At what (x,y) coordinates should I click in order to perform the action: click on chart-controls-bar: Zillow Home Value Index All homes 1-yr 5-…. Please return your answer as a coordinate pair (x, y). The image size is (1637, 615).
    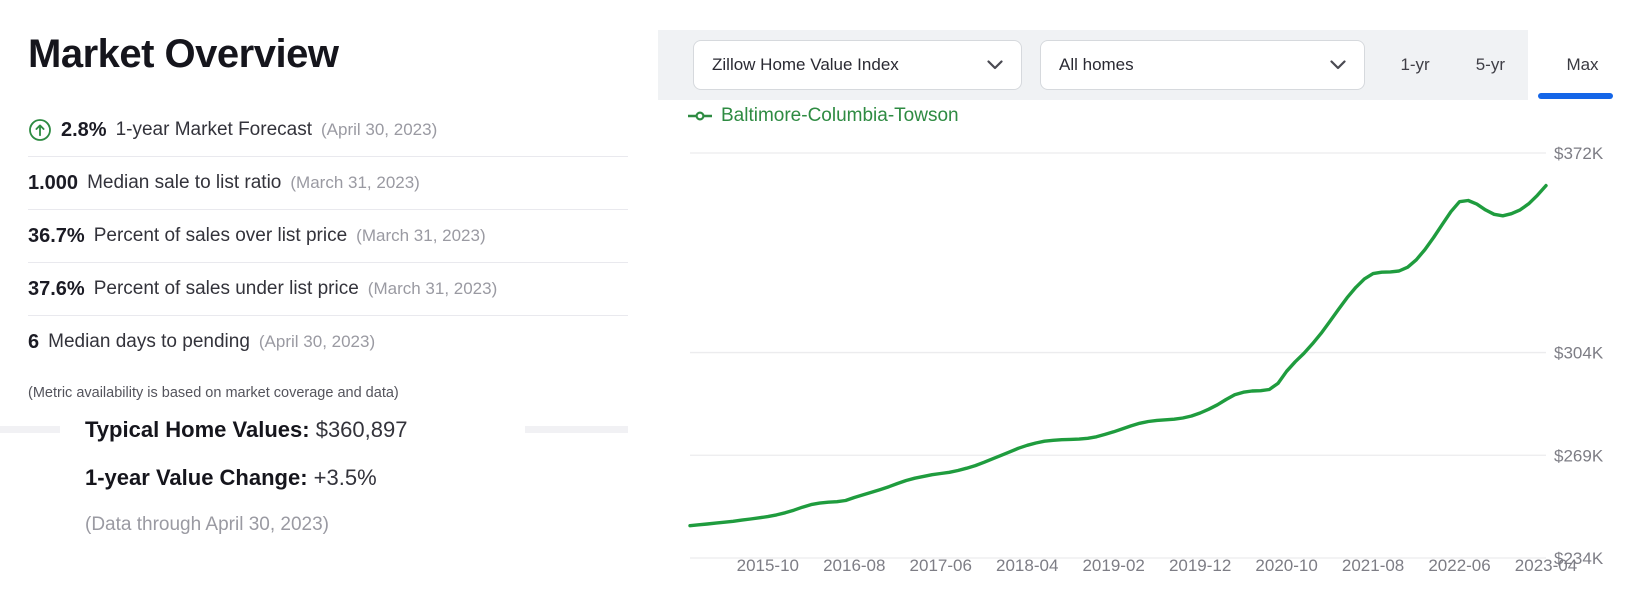
    Looking at the image, I should click on (1147, 65).